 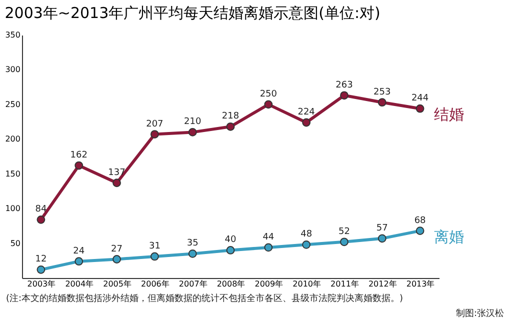 I want to click on x-tick-label: 2005年, so click(x=117, y=284).